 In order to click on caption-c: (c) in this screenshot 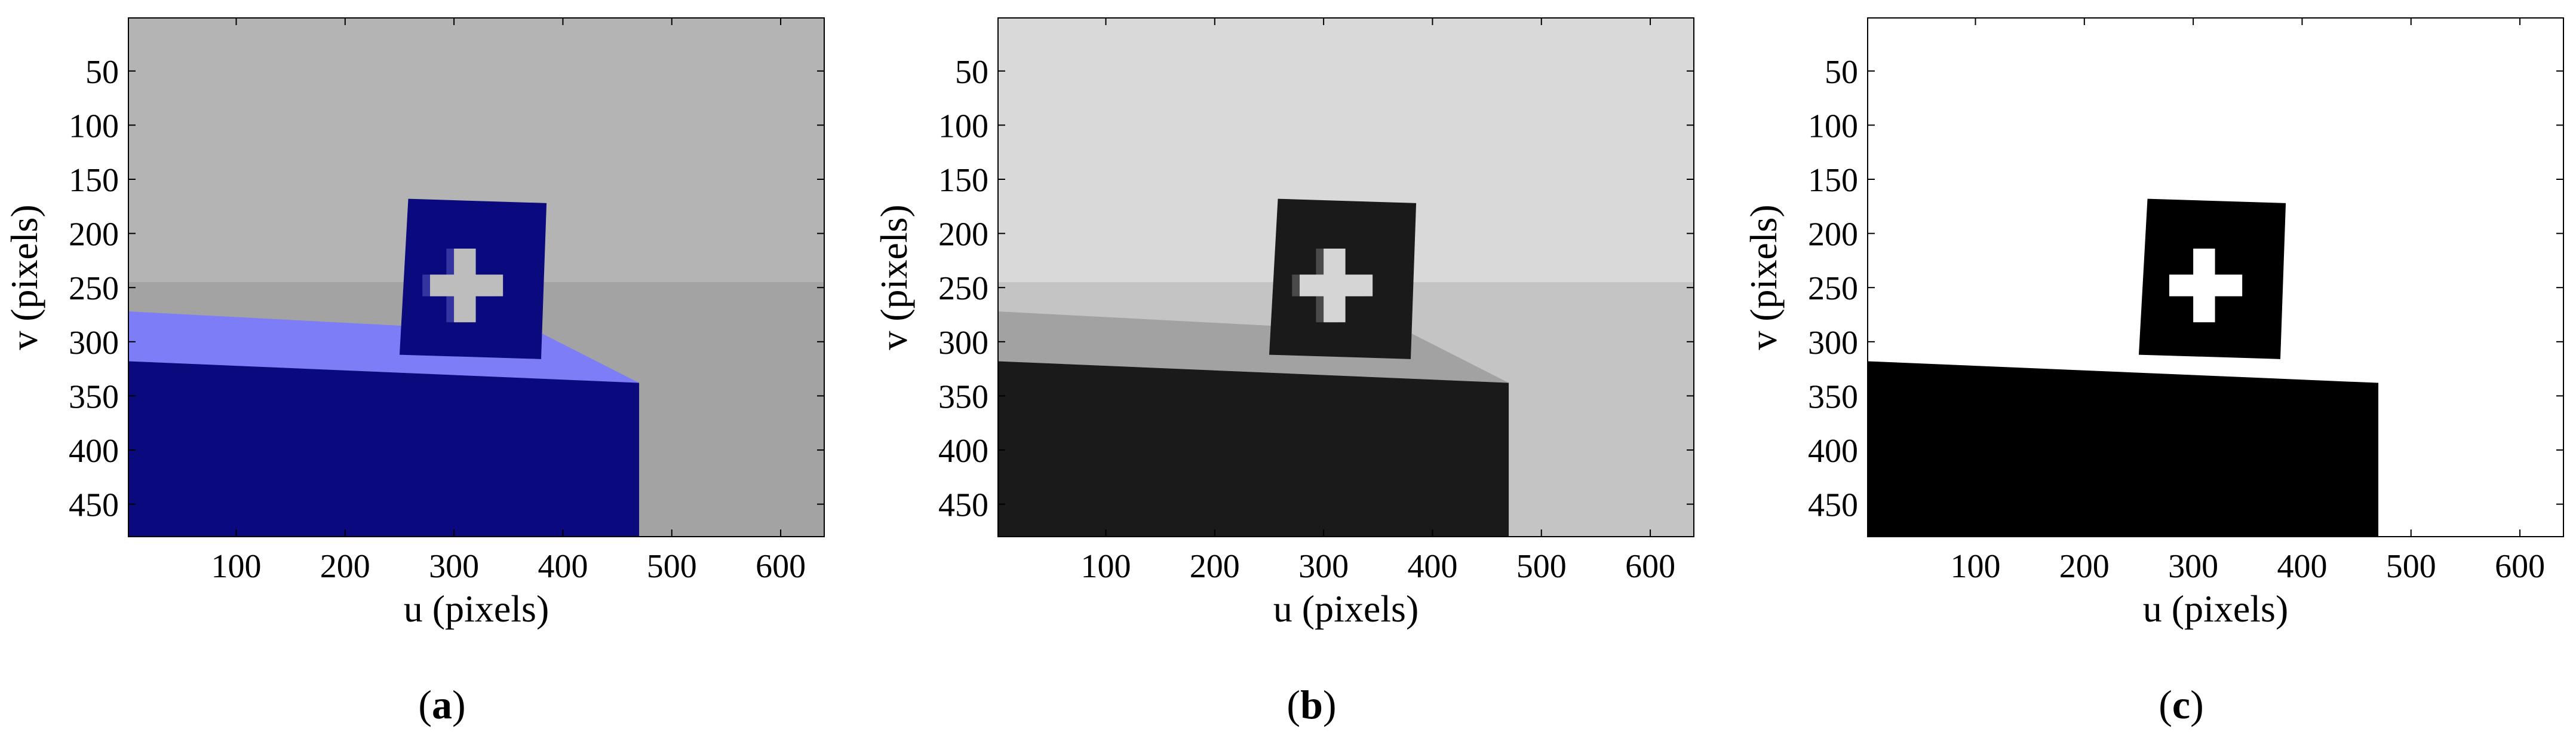, I will do `click(2181, 704)`.